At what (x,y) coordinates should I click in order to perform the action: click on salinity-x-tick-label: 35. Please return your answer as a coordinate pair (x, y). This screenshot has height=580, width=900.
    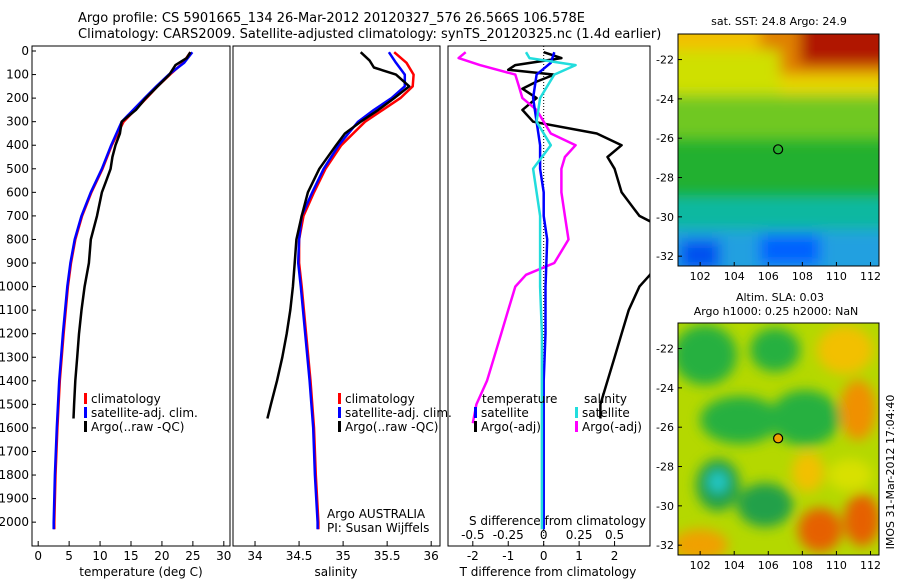
    Looking at the image, I should click on (342, 556).